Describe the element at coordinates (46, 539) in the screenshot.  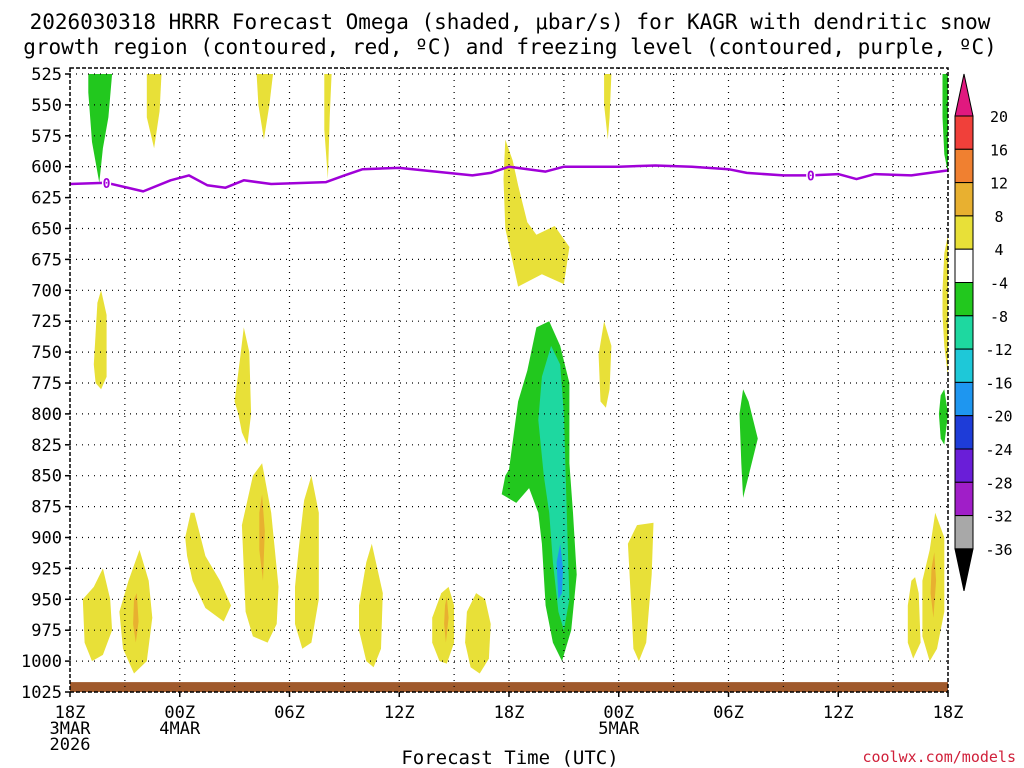
I see `y-tick-label: 900` at that location.